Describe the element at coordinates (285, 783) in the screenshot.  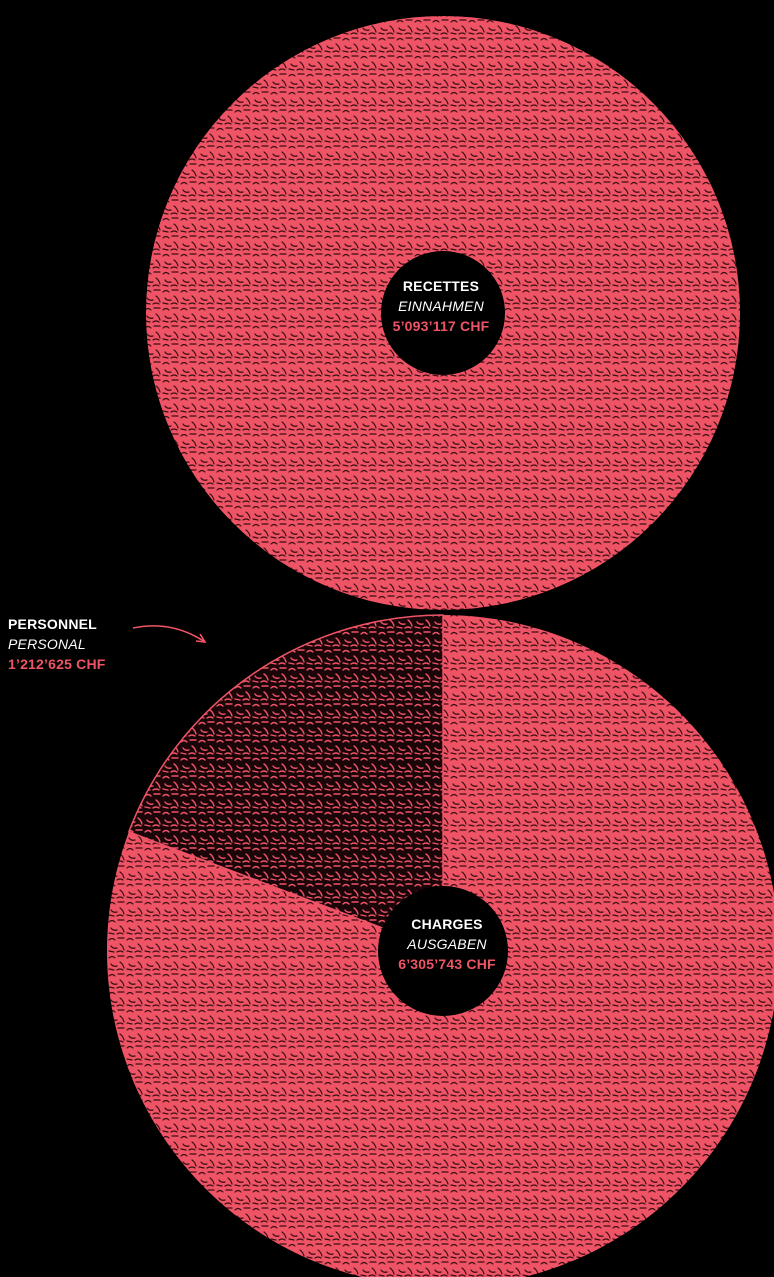
I see `donut-slice-personnel` at that location.